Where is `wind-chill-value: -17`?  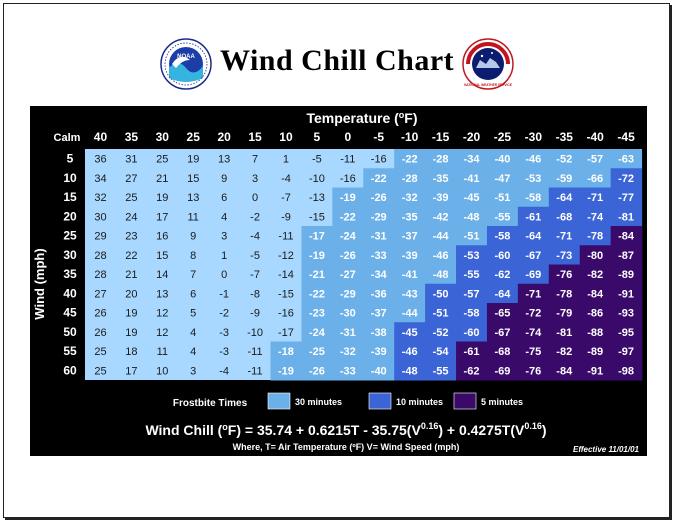 wind-chill-value: -17 is located at coordinates (317, 237).